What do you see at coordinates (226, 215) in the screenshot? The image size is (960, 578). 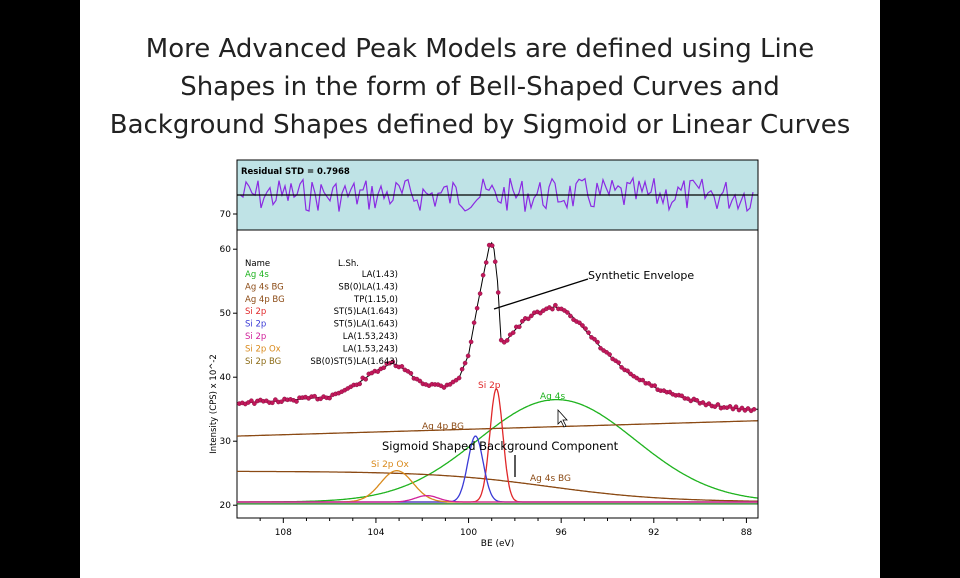 I see `residual-y-tick-label: 70` at bounding box center [226, 215].